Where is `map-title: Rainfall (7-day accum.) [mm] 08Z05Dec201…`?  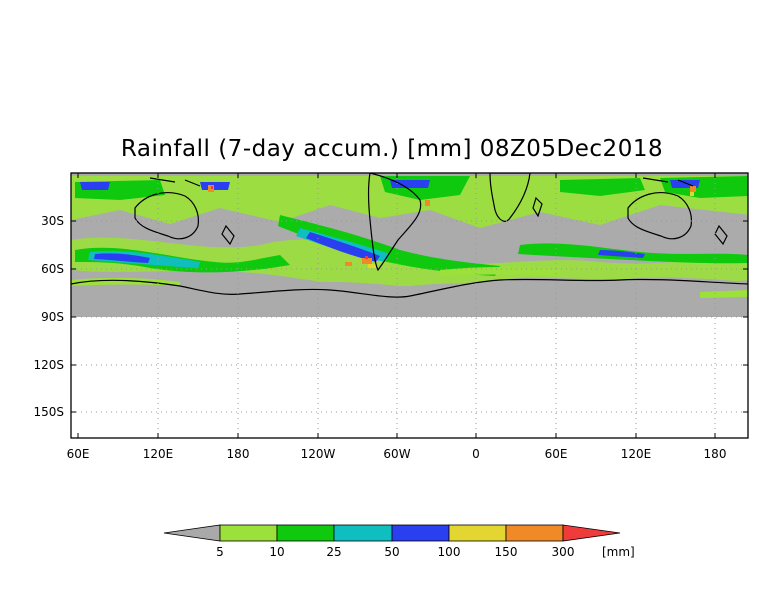
map-title: Rainfall (7-day accum.) [mm] 08Z05Dec201… is located at coordinates (392, 149).